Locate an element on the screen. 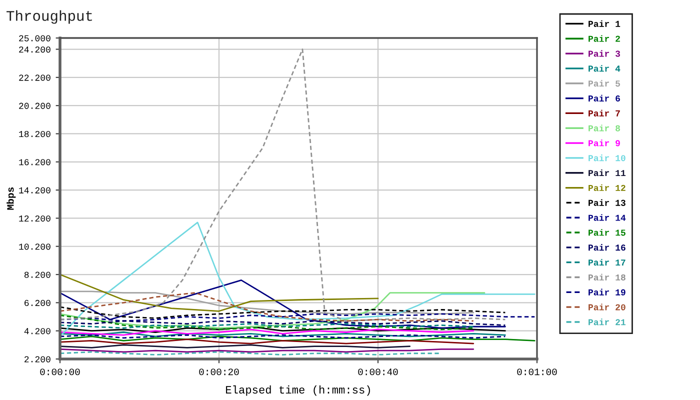 This screenshot has width=700, height=400. x-tick-label: 0:00:00 is located at coordinates (60, 372).